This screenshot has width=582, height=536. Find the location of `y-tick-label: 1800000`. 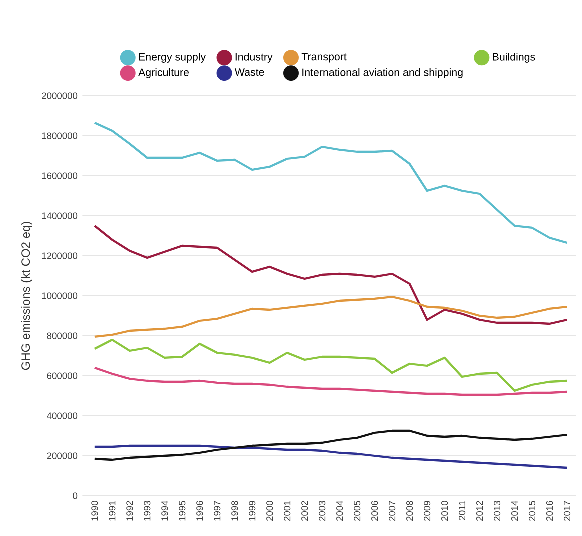

y-tick-label: 1800000 is located at coordinates (60, 136).